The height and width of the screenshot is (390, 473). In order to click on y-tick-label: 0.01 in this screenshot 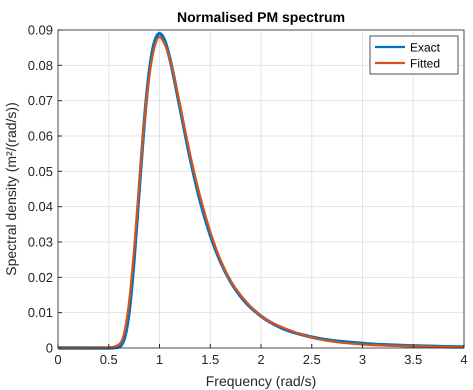, I will do `click(40, 312)`.